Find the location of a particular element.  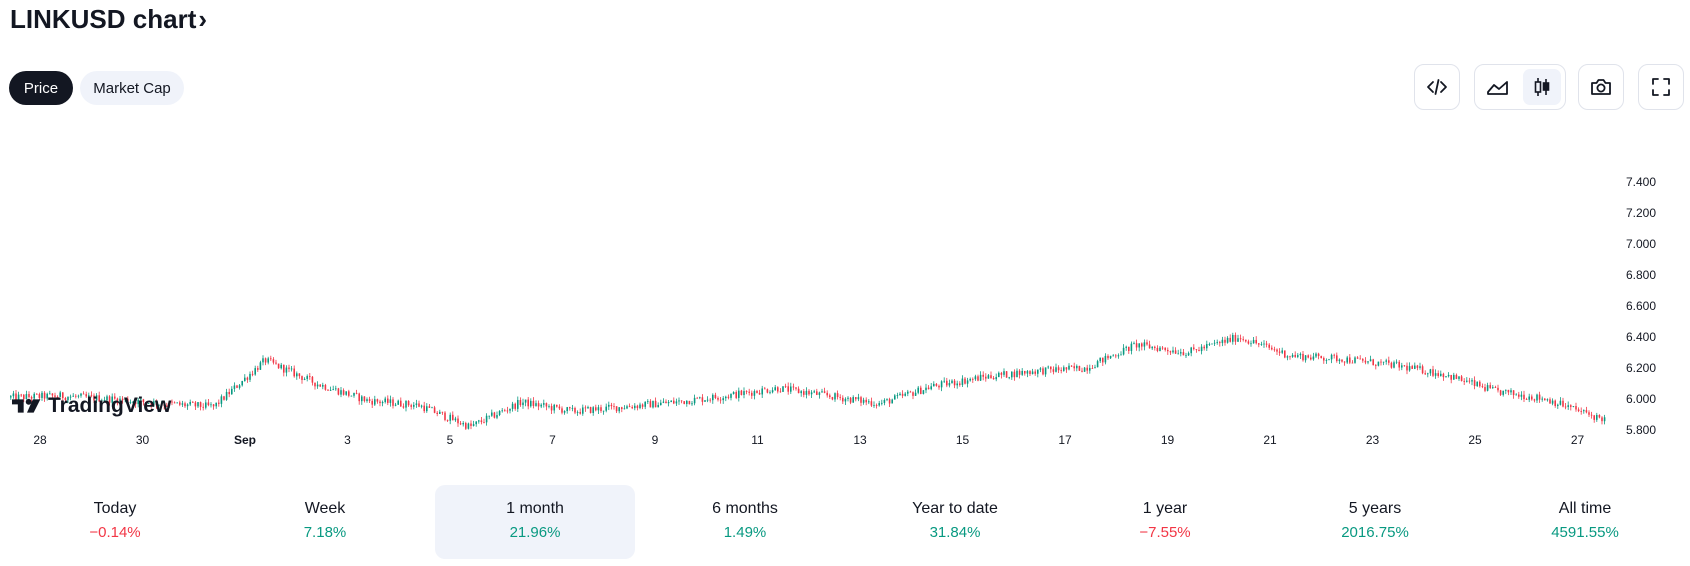

tradingview-icon is located at coordinates (26, 405).